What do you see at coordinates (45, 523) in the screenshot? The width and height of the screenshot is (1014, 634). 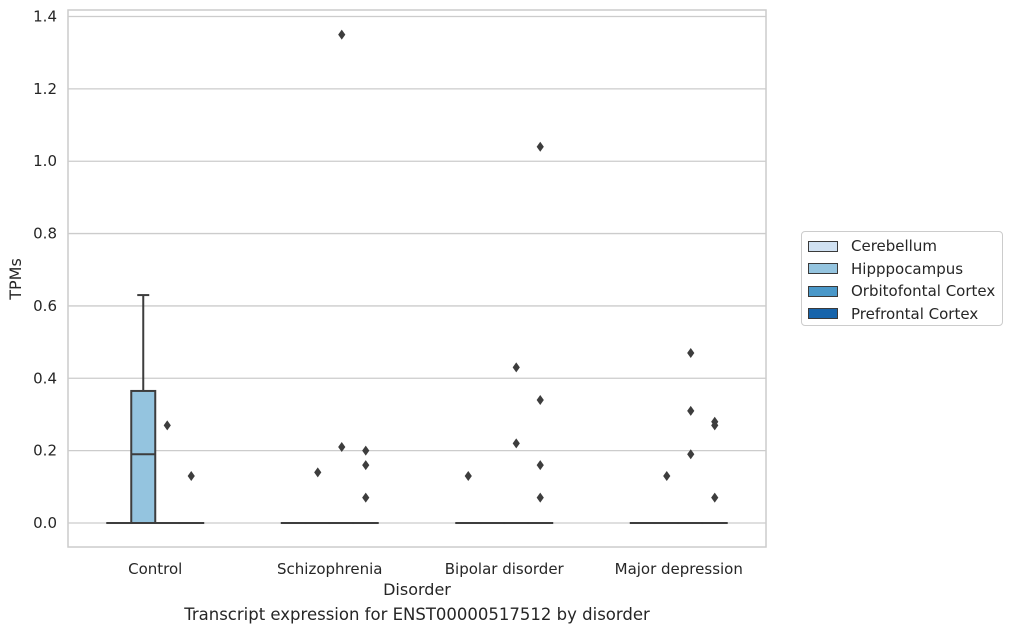 I see `y-tick-label: 0.0` at bounding box center [45, 523].